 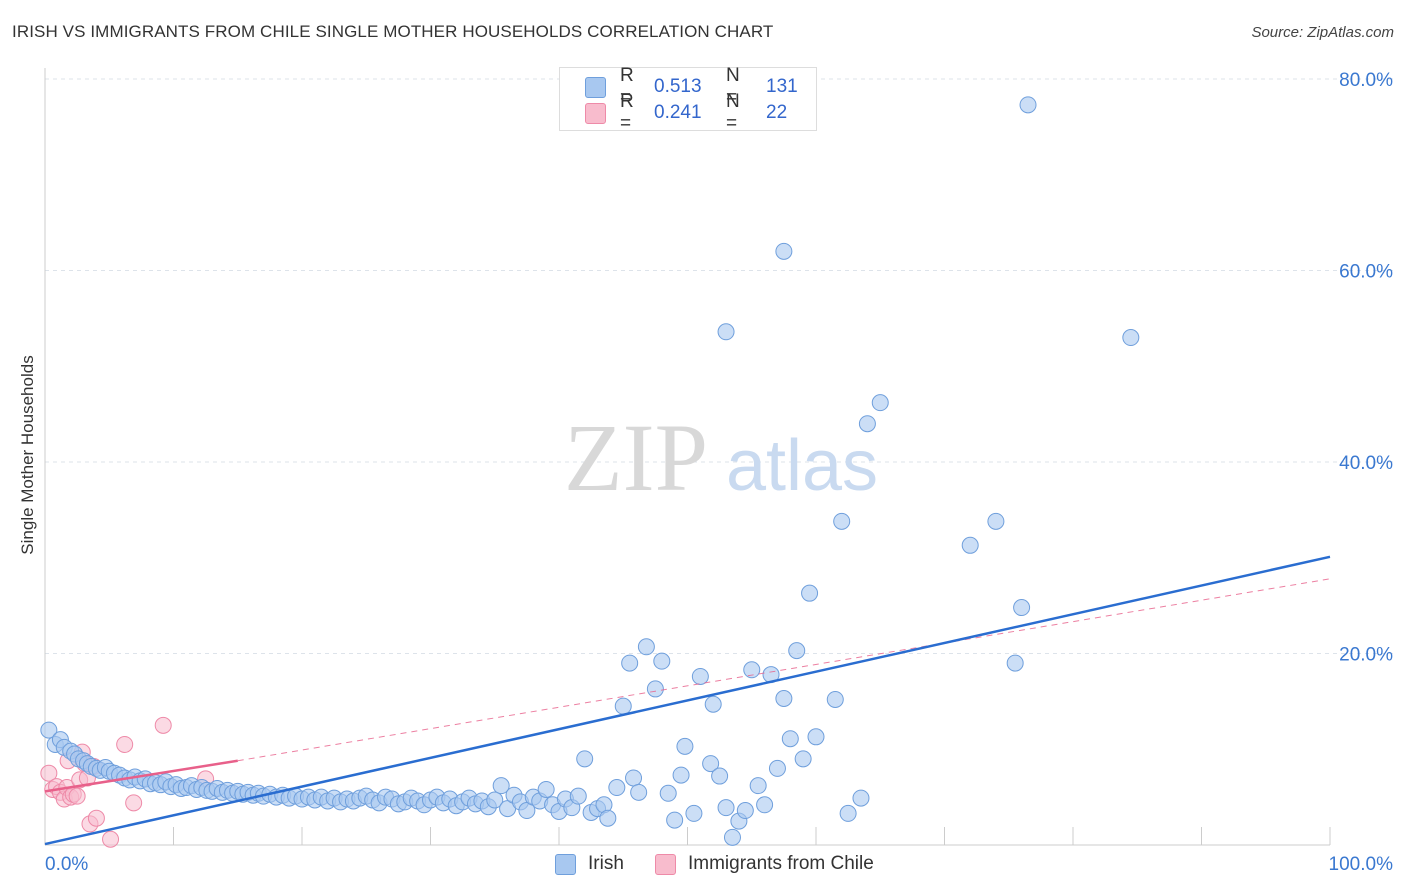 I want to click on y-tick-label: 20.0%, so click(x=1366, y=655).